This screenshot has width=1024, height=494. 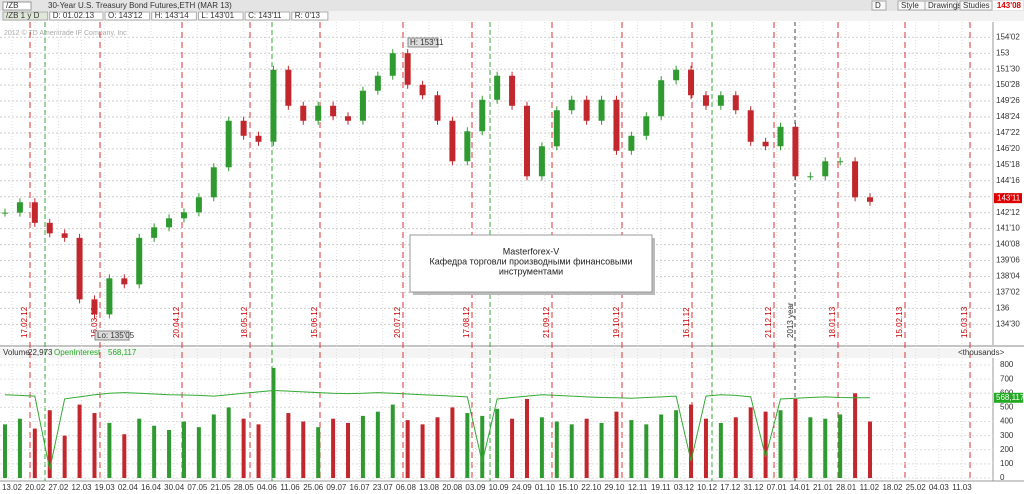 What do you see at coordinates (916, 487) in the screenshot?
I see `x-tick-label: 25.02` at bounding box center [916, 487].